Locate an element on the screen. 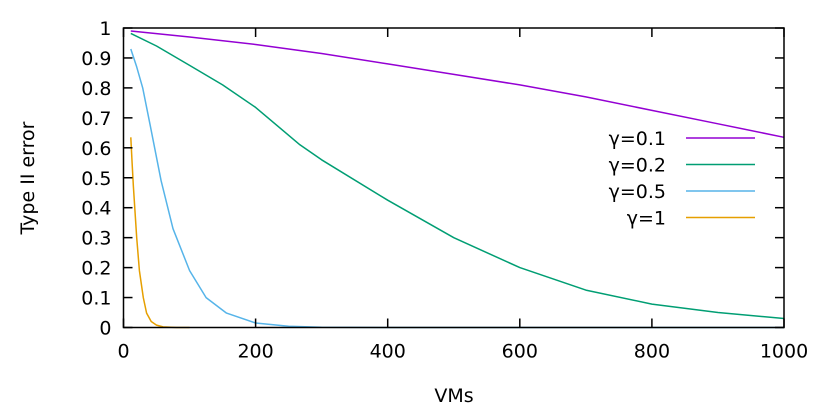  y-tick-label: 0.4 is located at coordinates (96, 209).